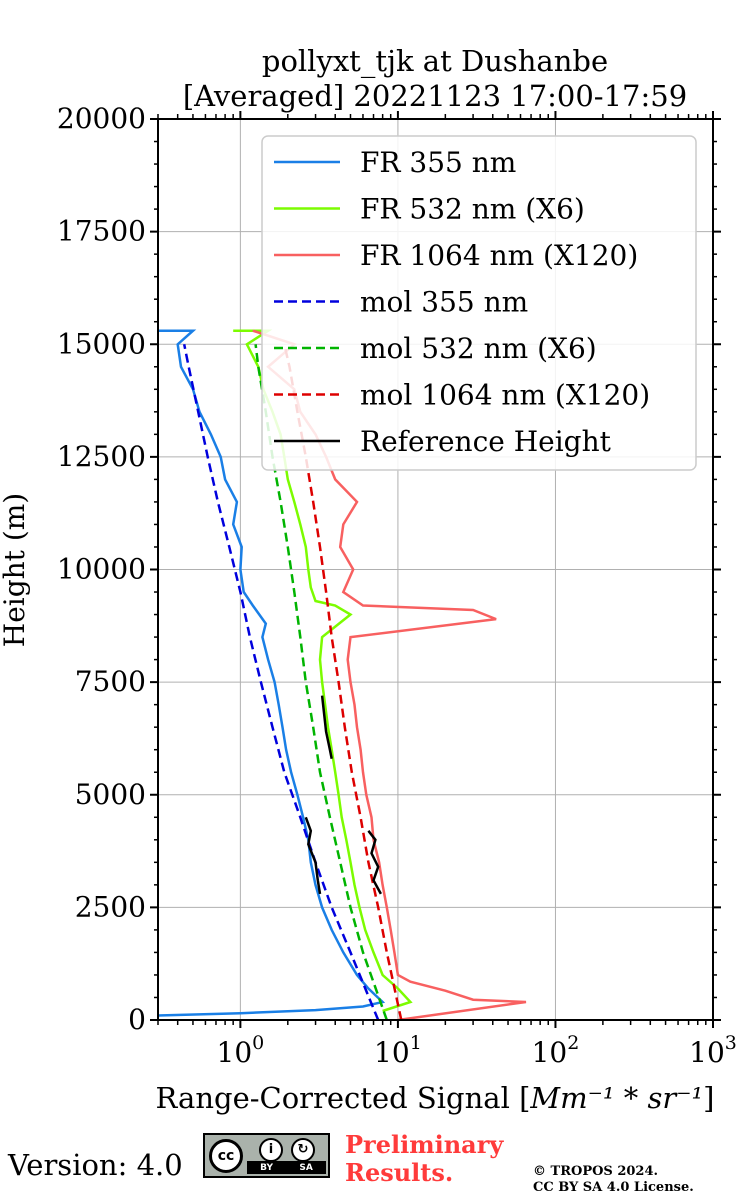 Image resolution: width=750 pixels, height=1200 pixels. What do you see at coordinates (101, 569) in the screenshot?
I see `y-tick-label: 10000` at bounding box center [101, 569].